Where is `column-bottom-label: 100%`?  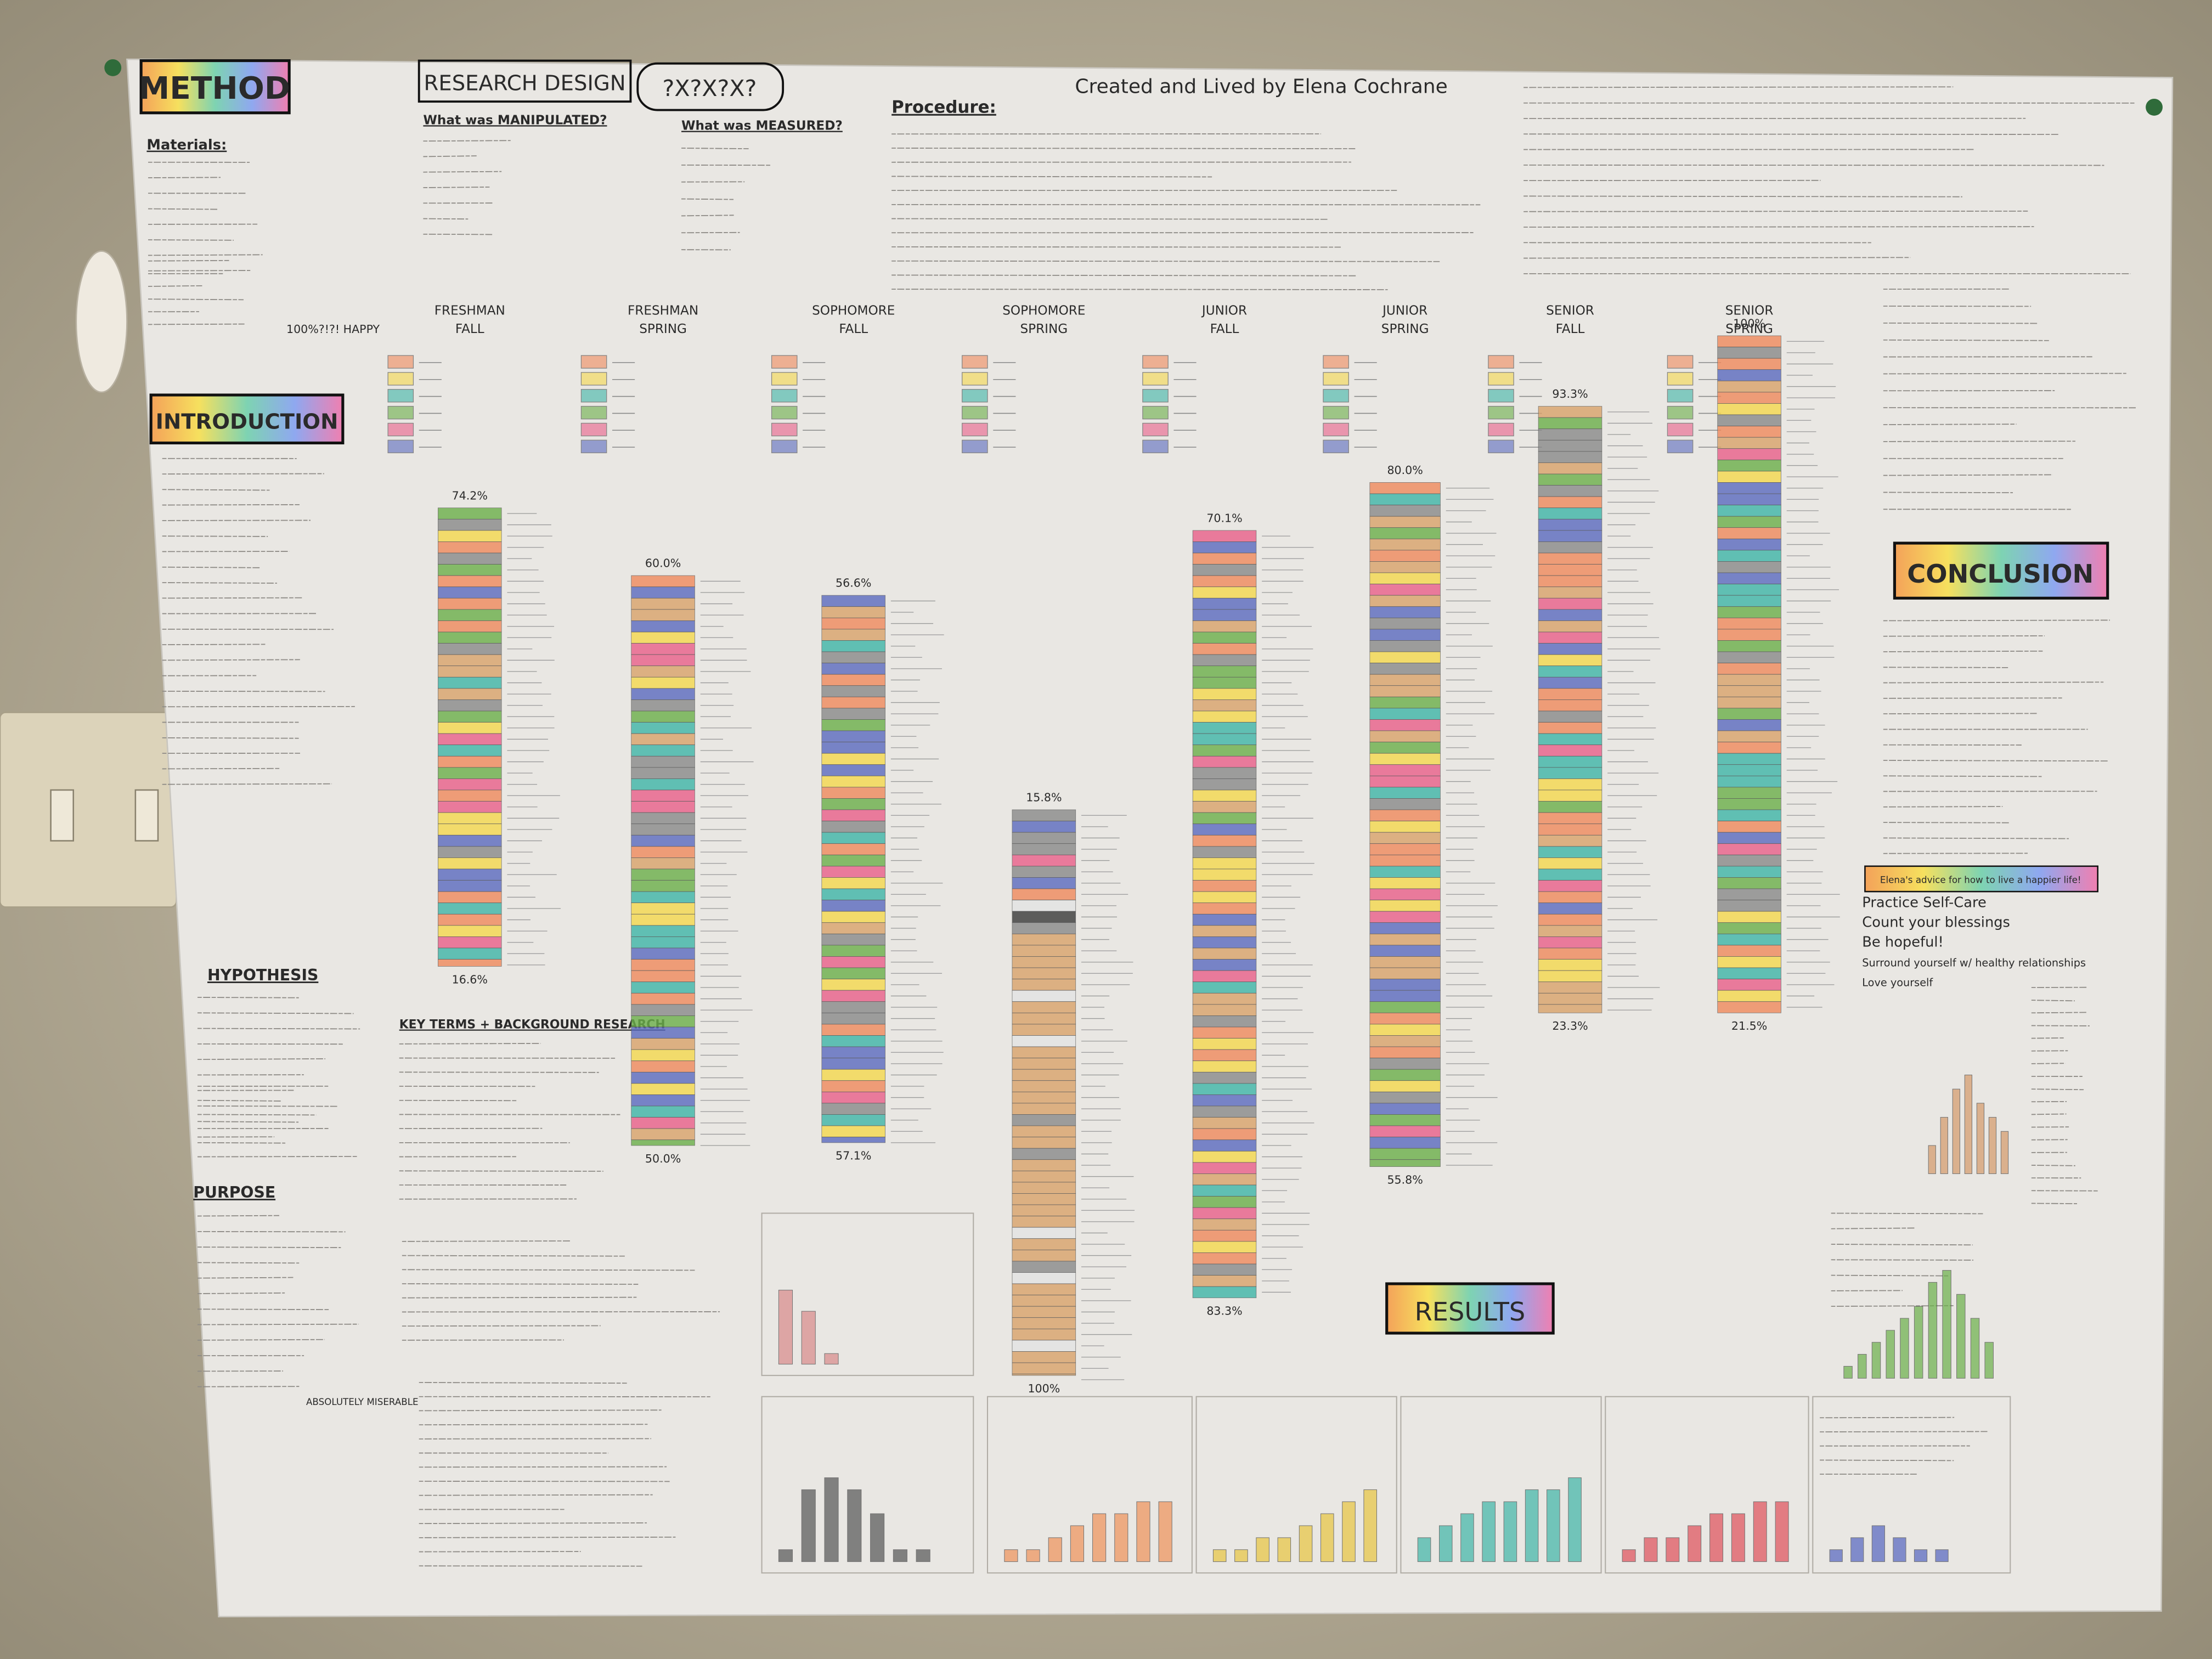 column-bottom-label: 100% is located at coordinates (1044, 1389).